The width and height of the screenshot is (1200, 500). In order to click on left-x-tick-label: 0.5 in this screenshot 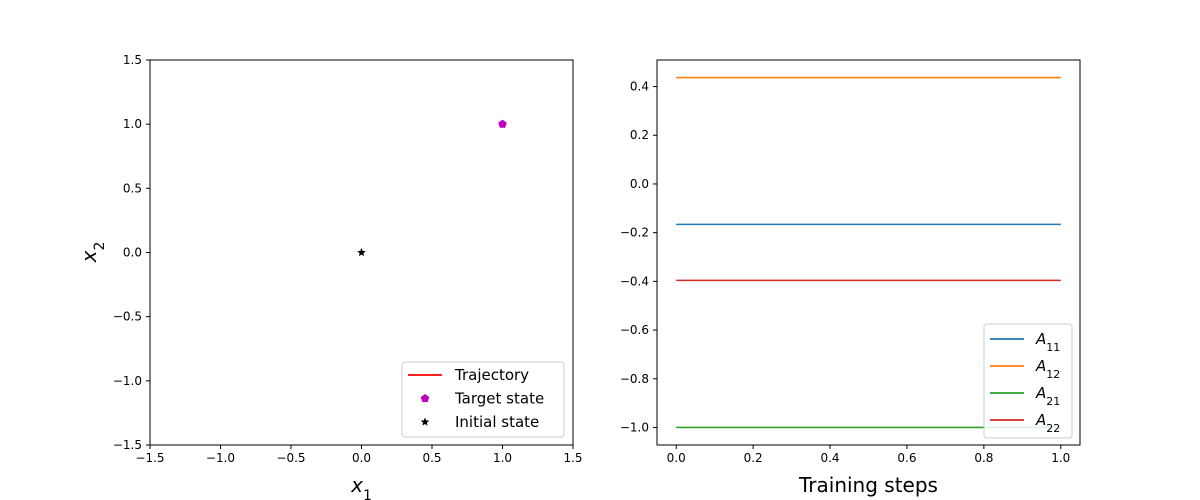, I will do `click(431, 458)`.